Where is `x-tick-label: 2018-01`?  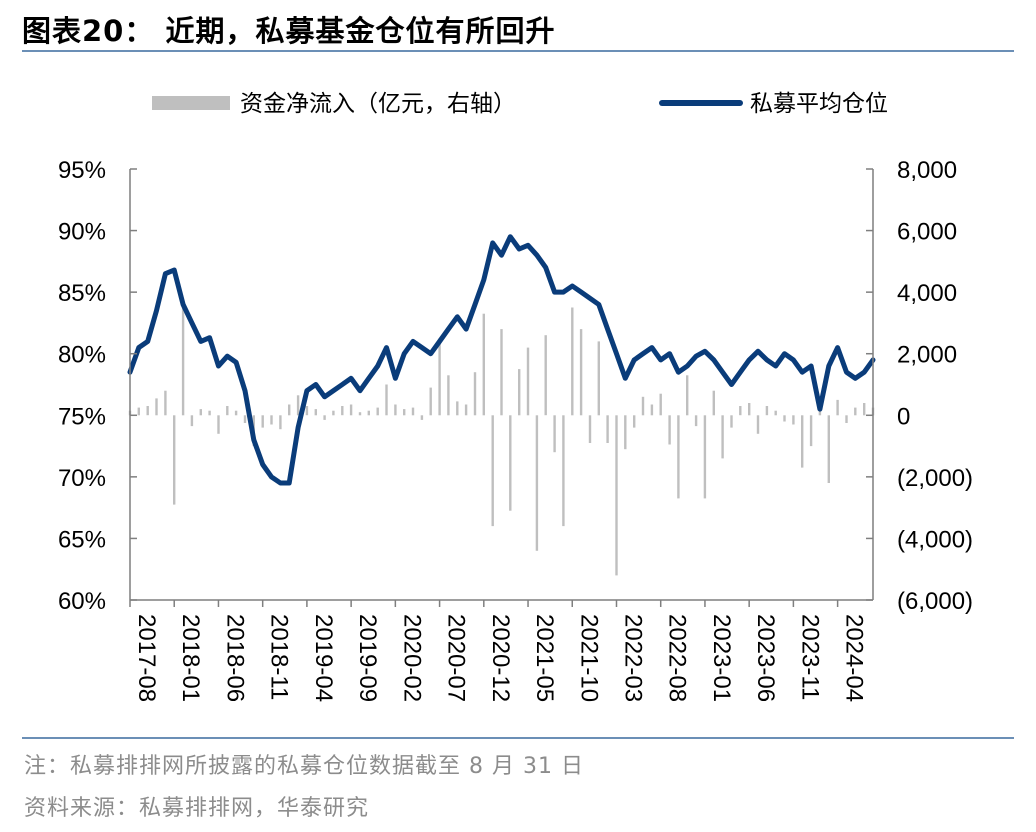
x-tick-label: 2018-01 is located at coordinates (190, 658).